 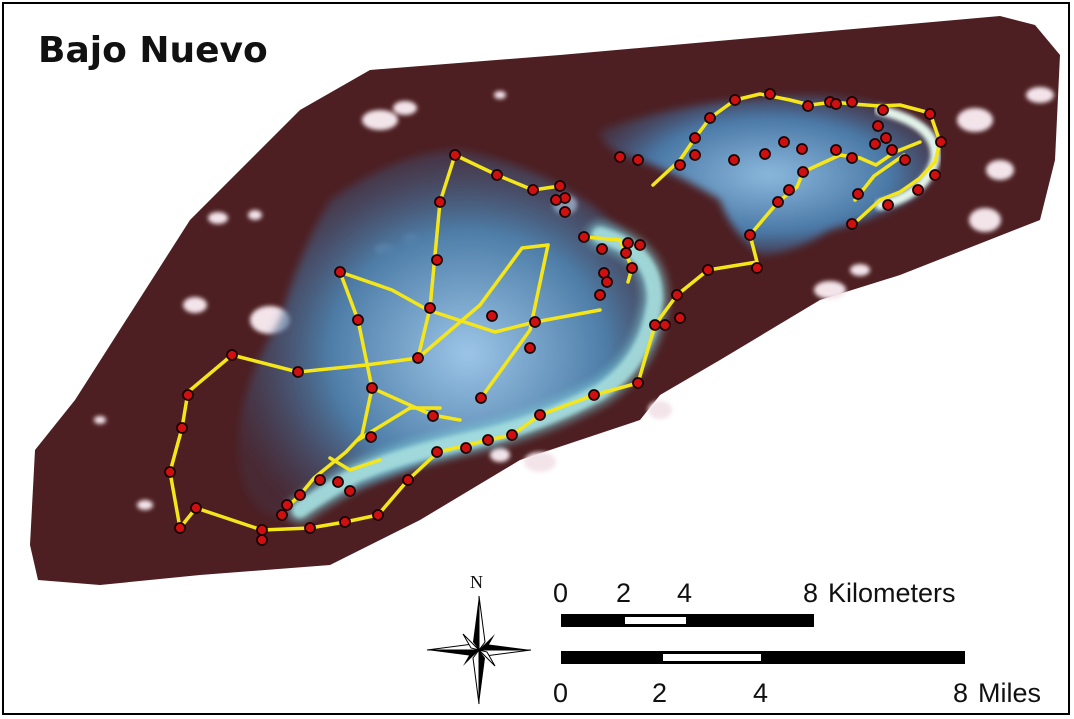 I want to click on km-tick-0: 0, so click(x=561, y=593).